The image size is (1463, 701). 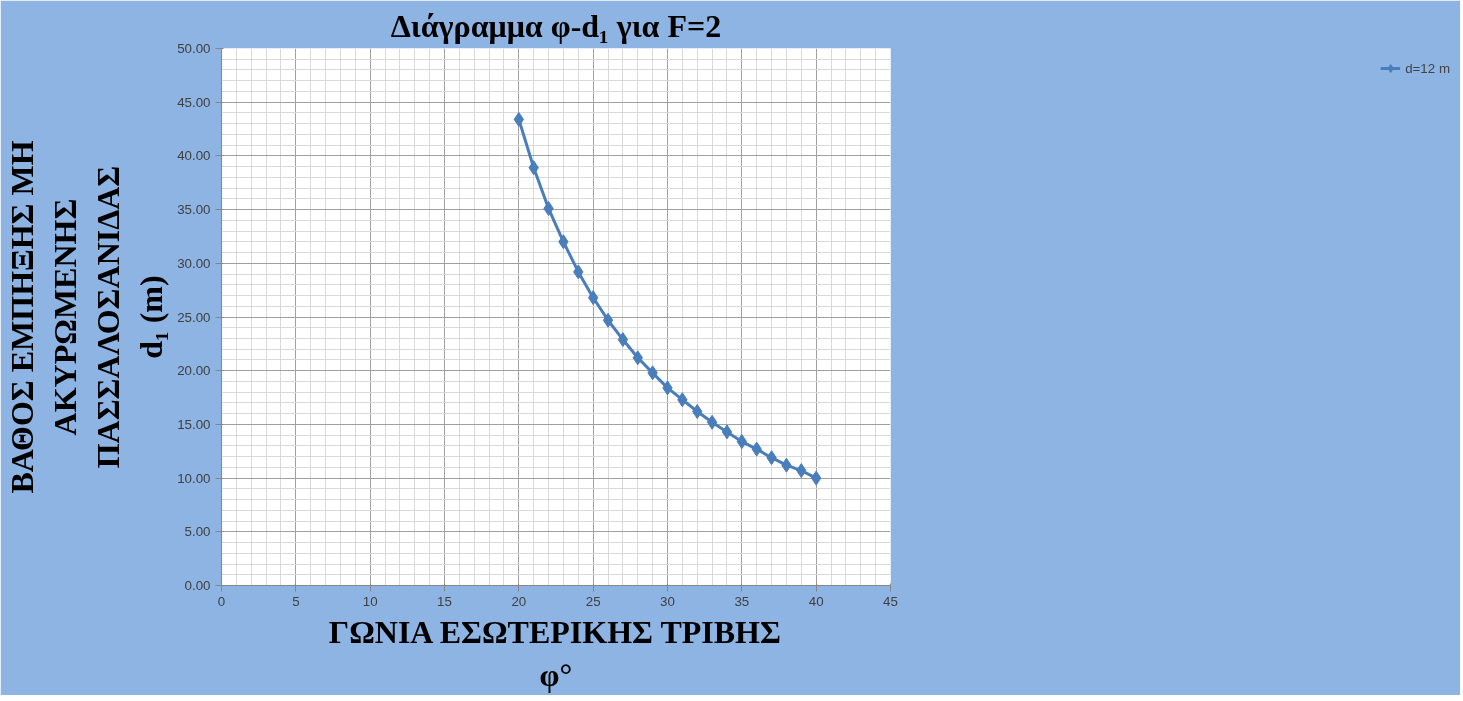 What do you see at coordinates (194, 424) in the screenshot?
I see `y-tick-label: 15.00` at bounding box center [194, 424].